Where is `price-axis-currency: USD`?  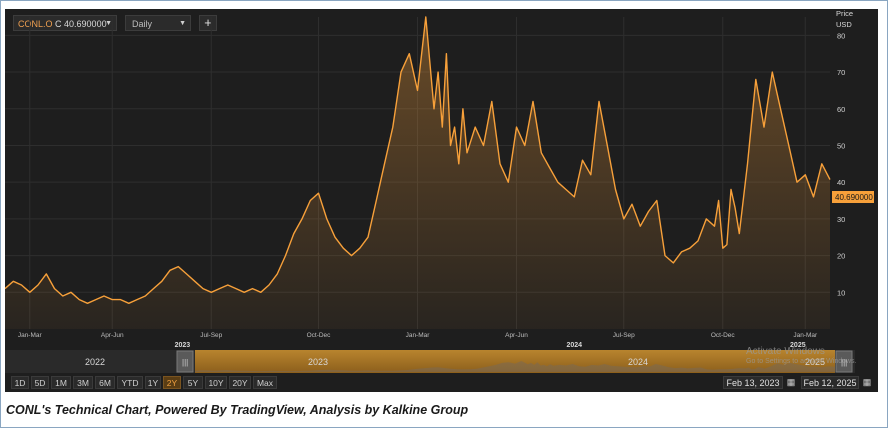 price-axis-currency: USD is located at coordinates (844, 24).